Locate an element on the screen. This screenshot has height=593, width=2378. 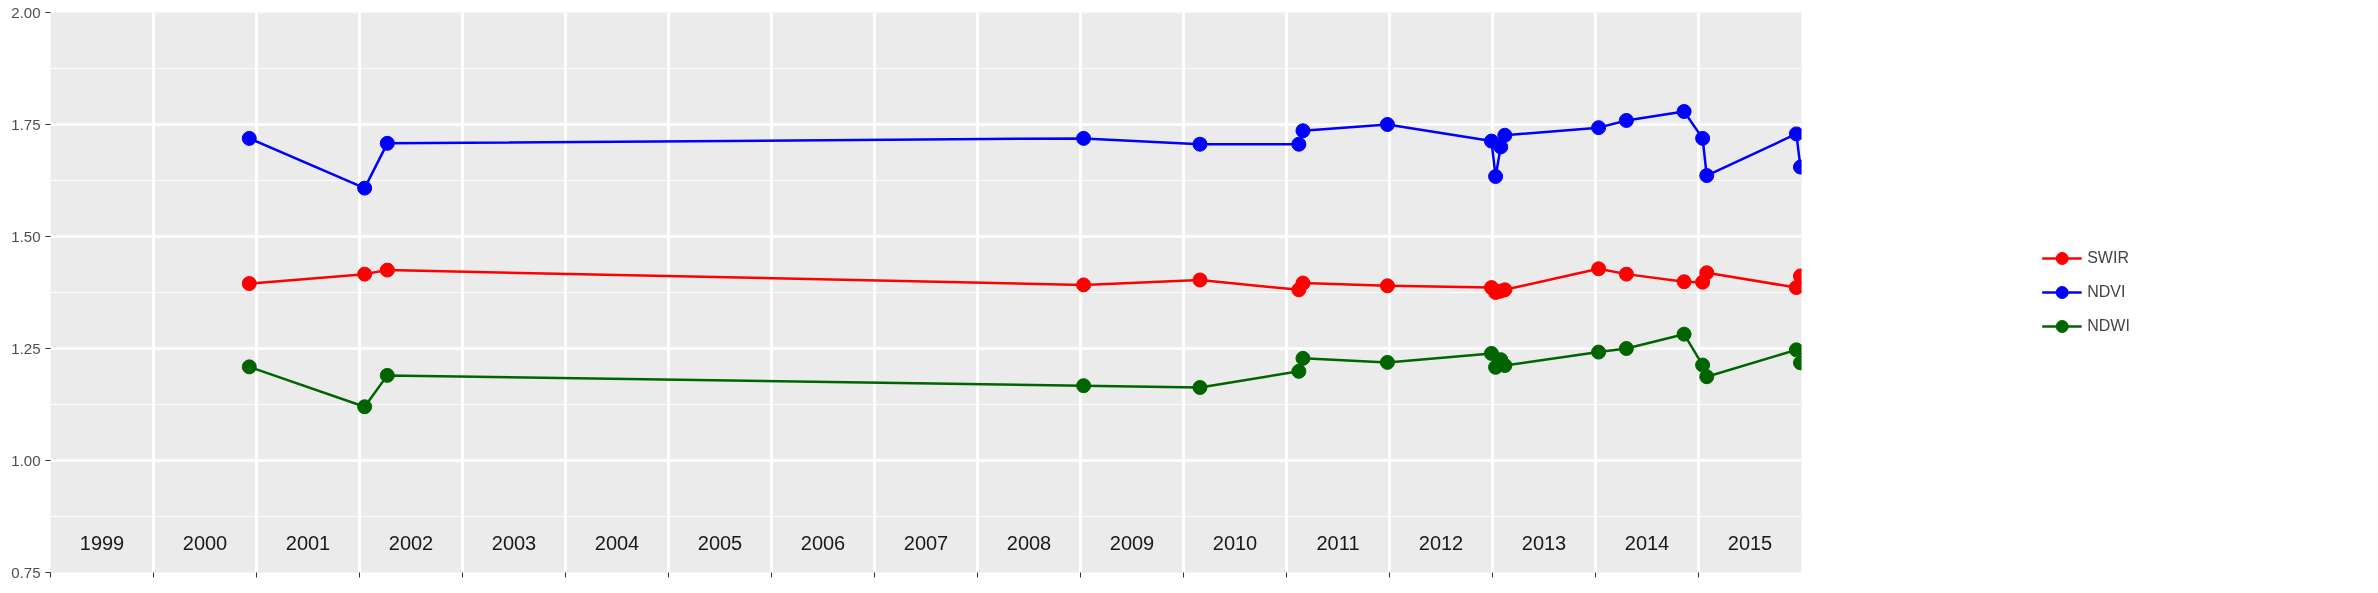
x-tick-label: 1999 is located at coordinates (102, 543).